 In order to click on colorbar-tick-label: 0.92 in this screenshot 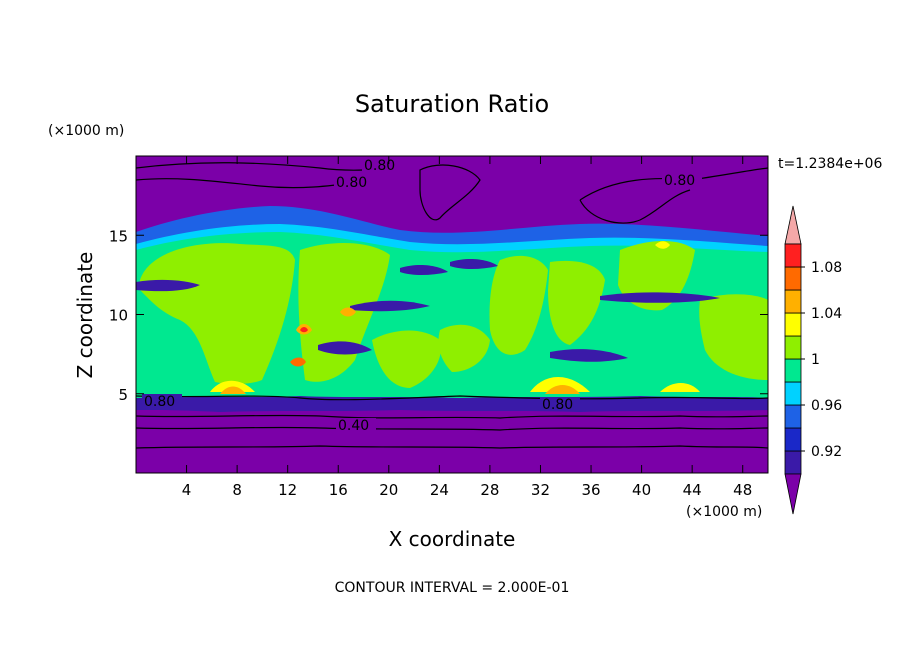, I will do `click(826, 452)`.